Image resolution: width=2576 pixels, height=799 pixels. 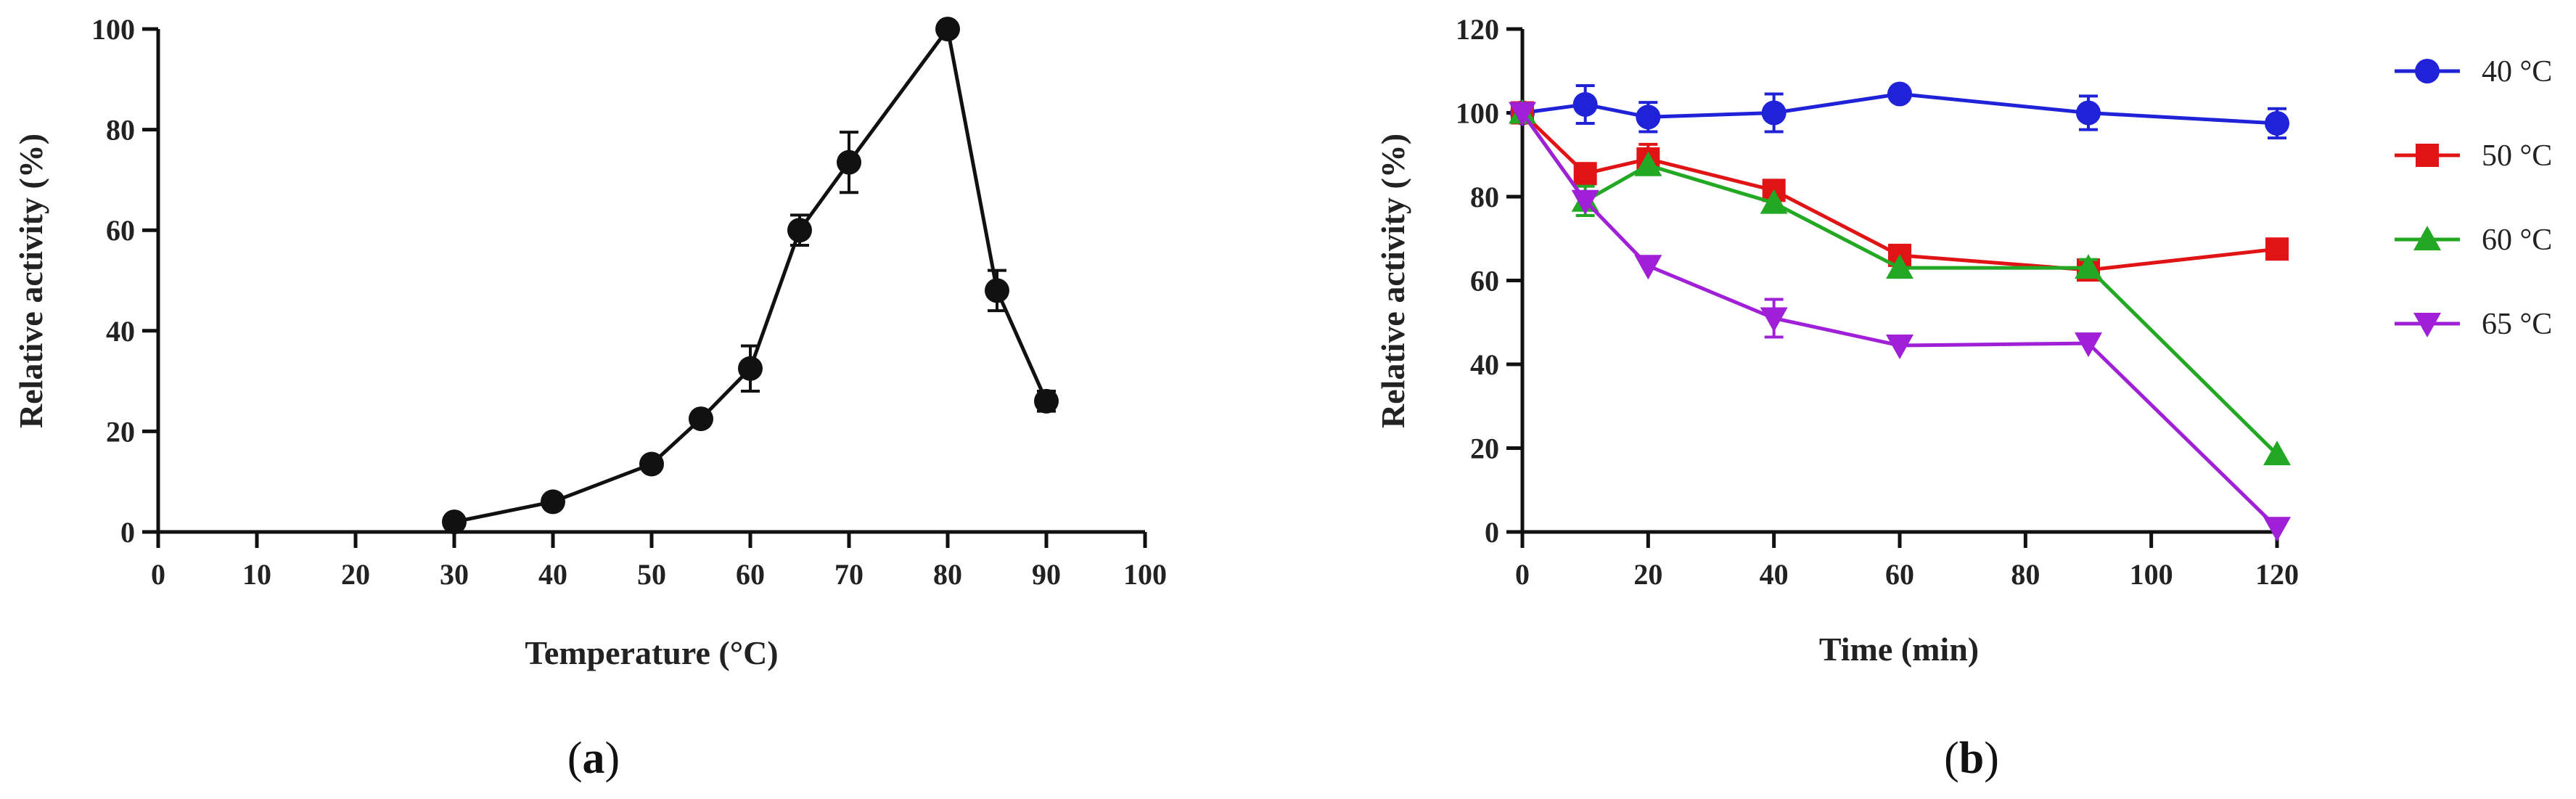 I want to click on x-tick-label-a: 60, so click(x=750, y=574).